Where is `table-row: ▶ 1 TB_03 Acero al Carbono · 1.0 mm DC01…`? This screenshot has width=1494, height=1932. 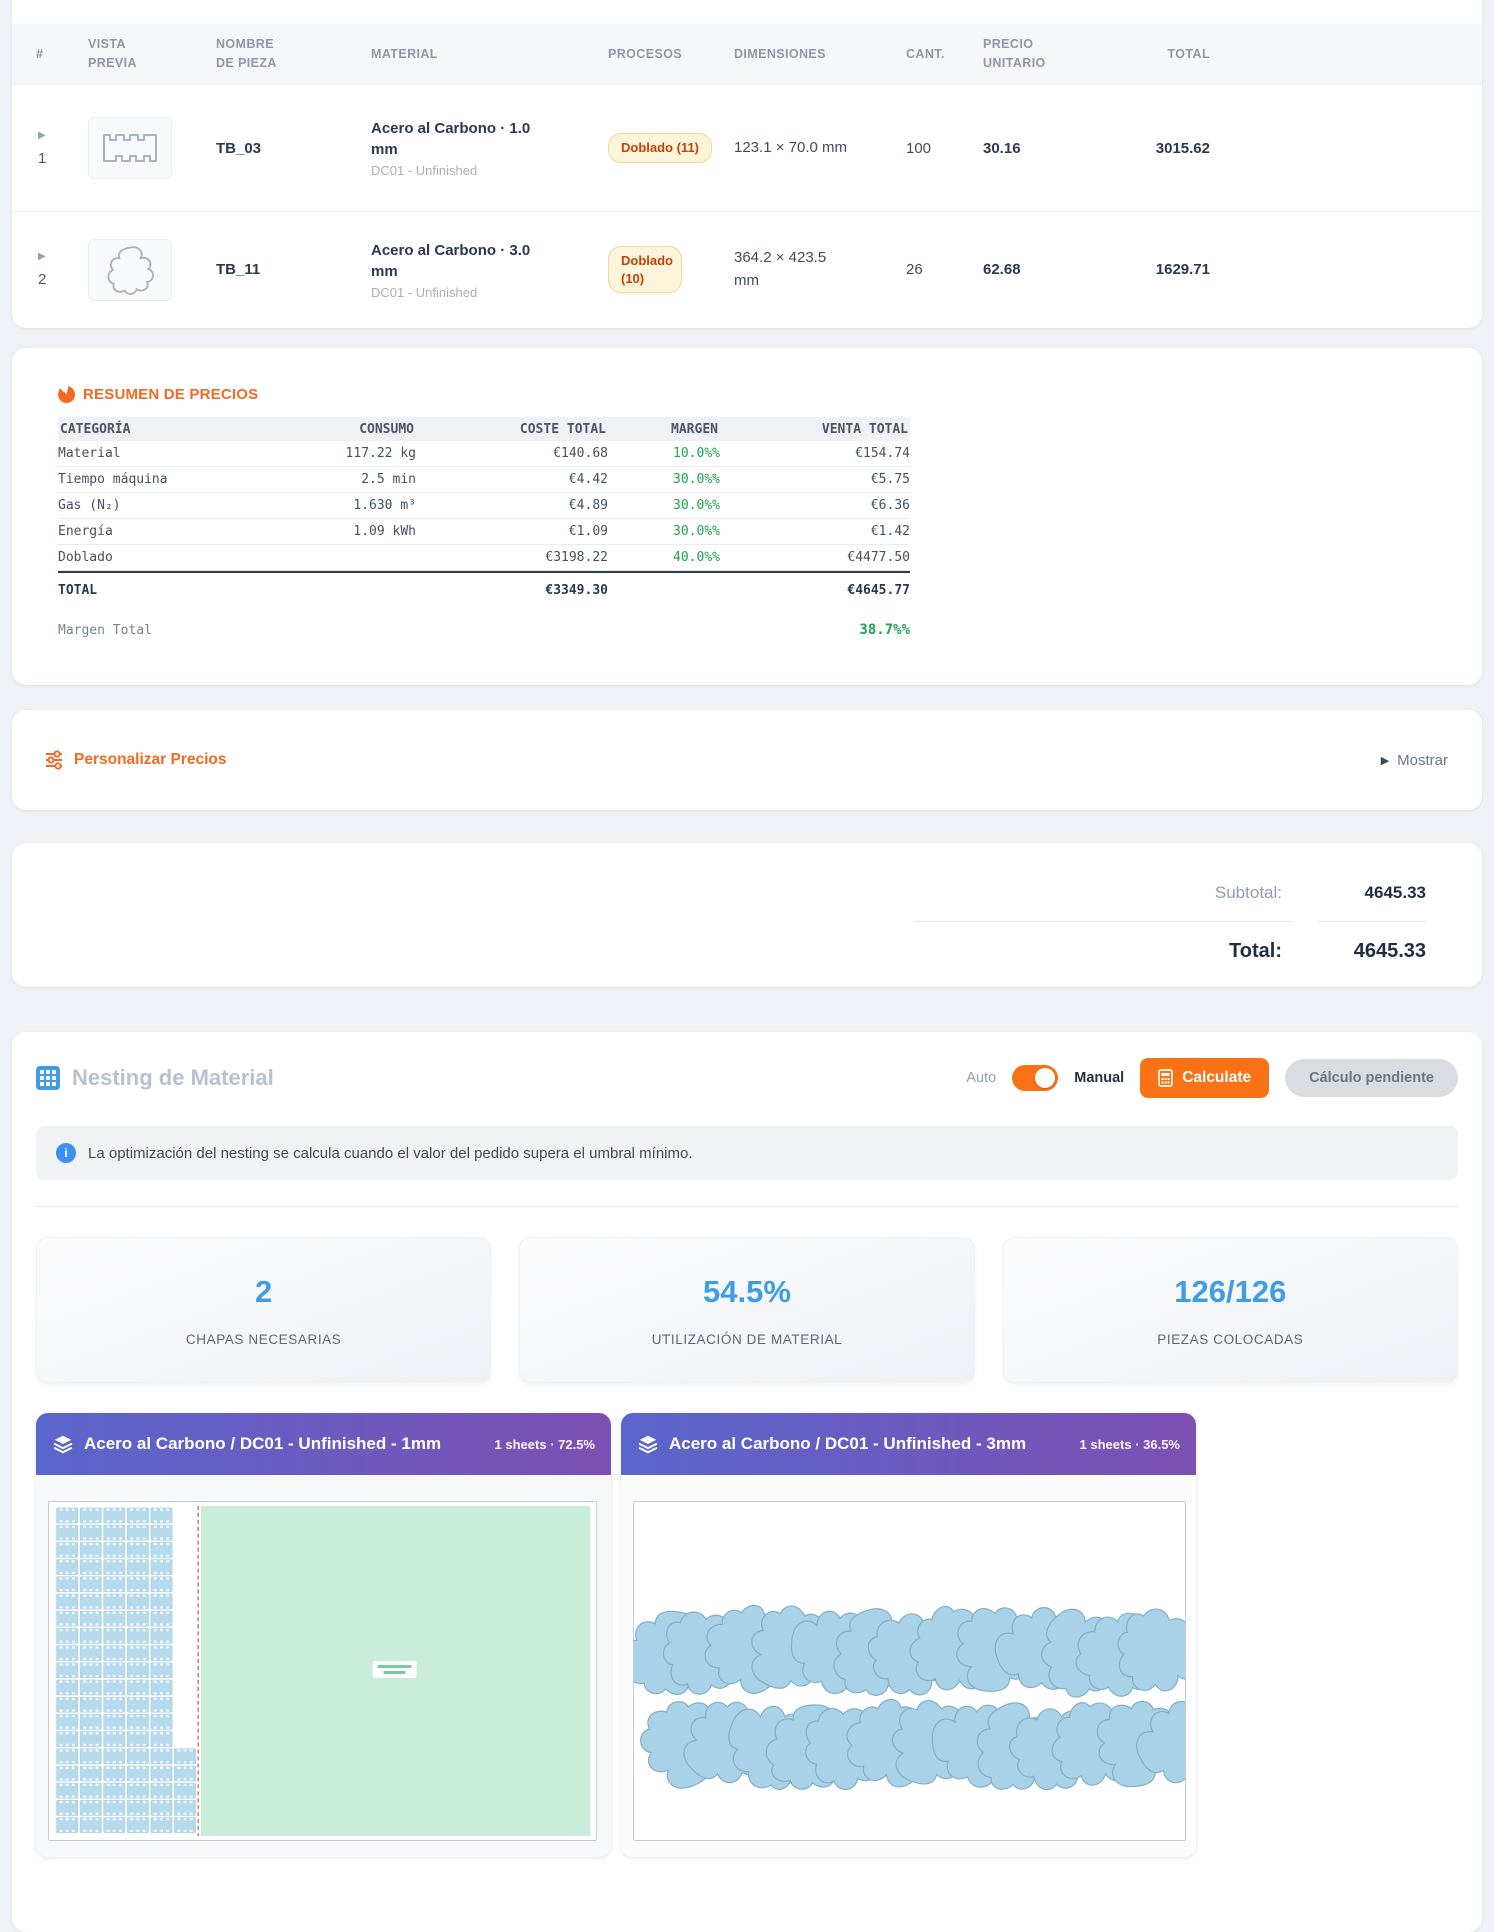 table-row: ▶ 1 TB_03 Acero al Carbono · 1.0 mm DC01… is located at coordinates (747, 147).